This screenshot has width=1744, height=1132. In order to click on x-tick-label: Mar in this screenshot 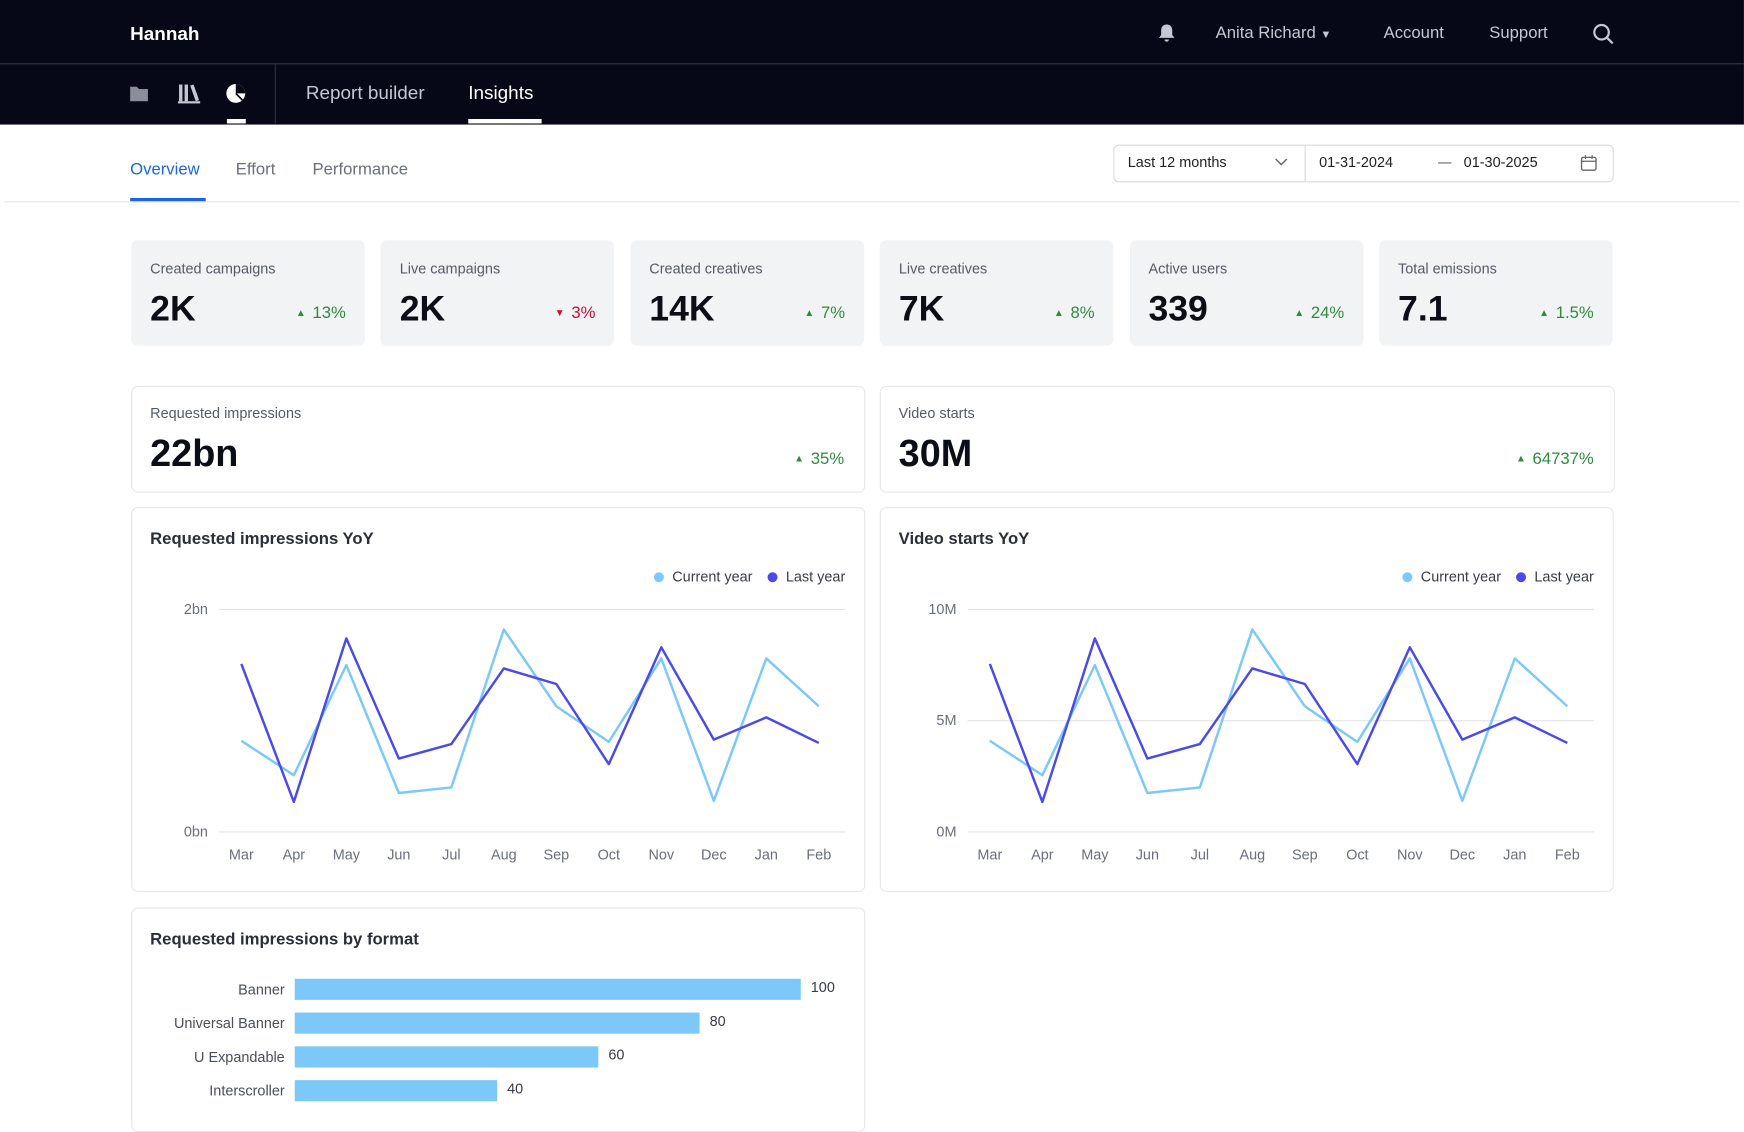, I will do `click(241, 856)`.